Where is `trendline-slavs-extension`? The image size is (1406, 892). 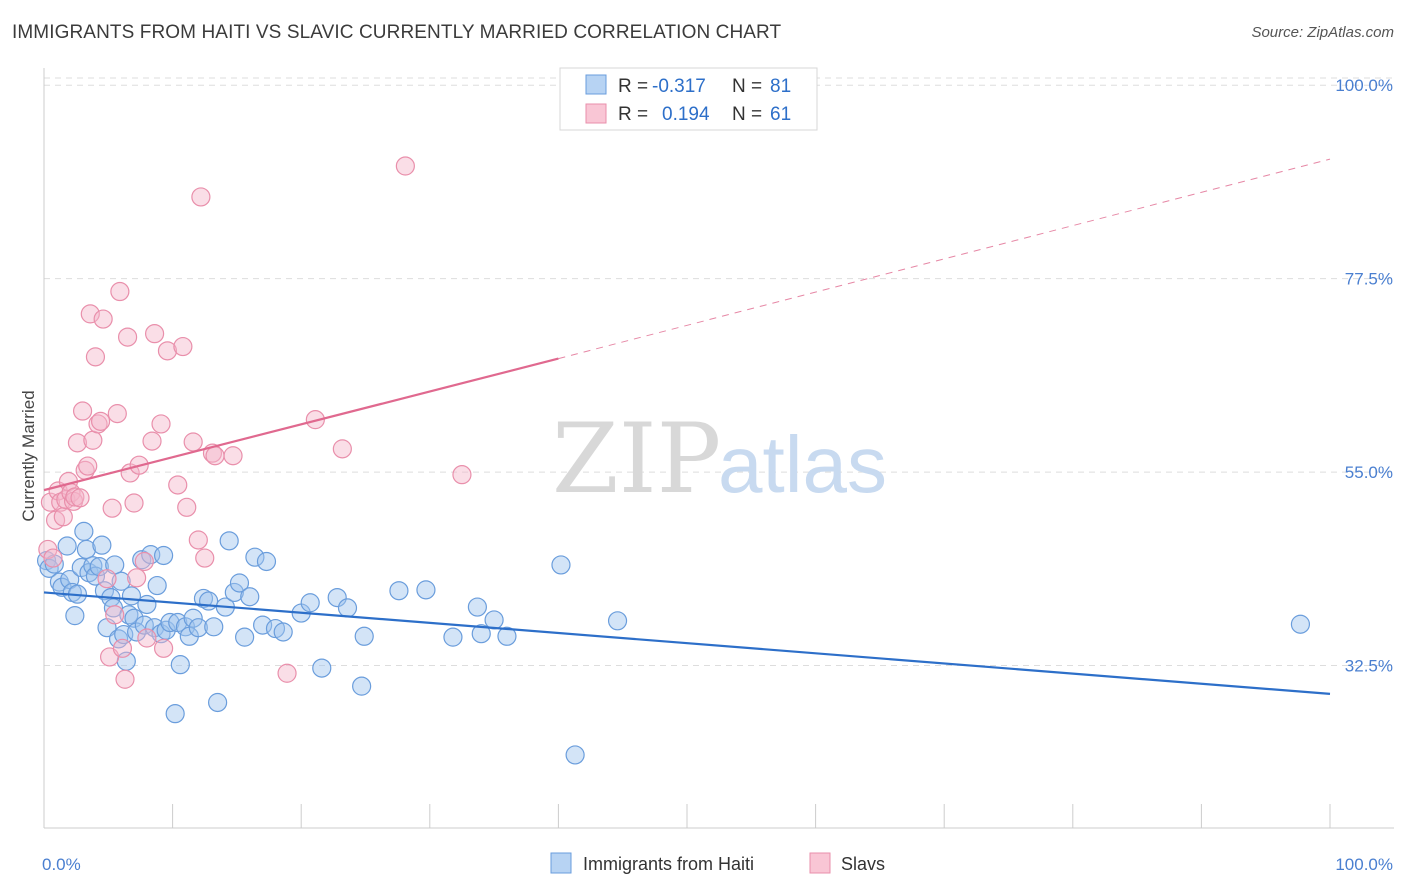
trendline-slavs-extension is located at coordinates (944, 259).